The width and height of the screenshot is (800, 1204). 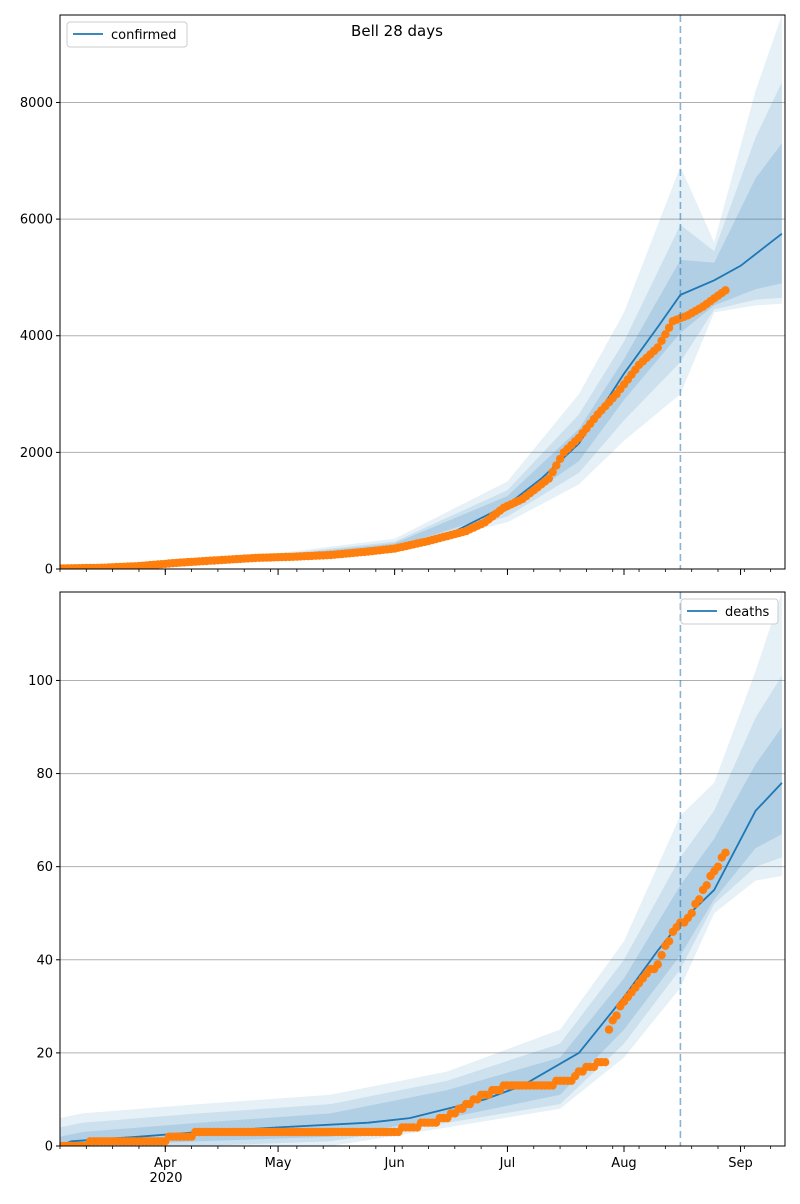 What do you see at coordinates (747, 612) in the screenshot?
I see `deaths-legend-label: deaths` at bounding box center [747, 612].